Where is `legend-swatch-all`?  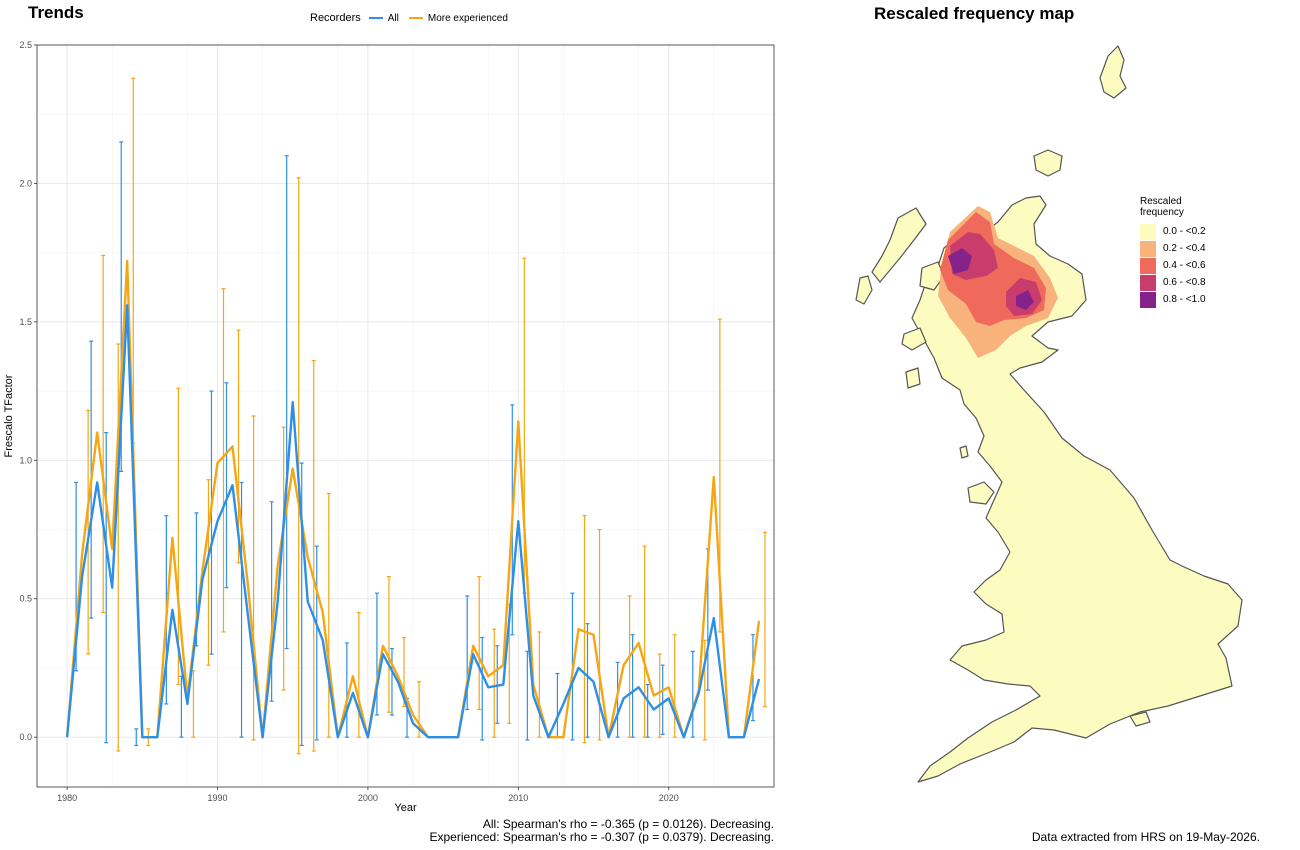
legend-swatch-all is located at coordinates (375, 18).